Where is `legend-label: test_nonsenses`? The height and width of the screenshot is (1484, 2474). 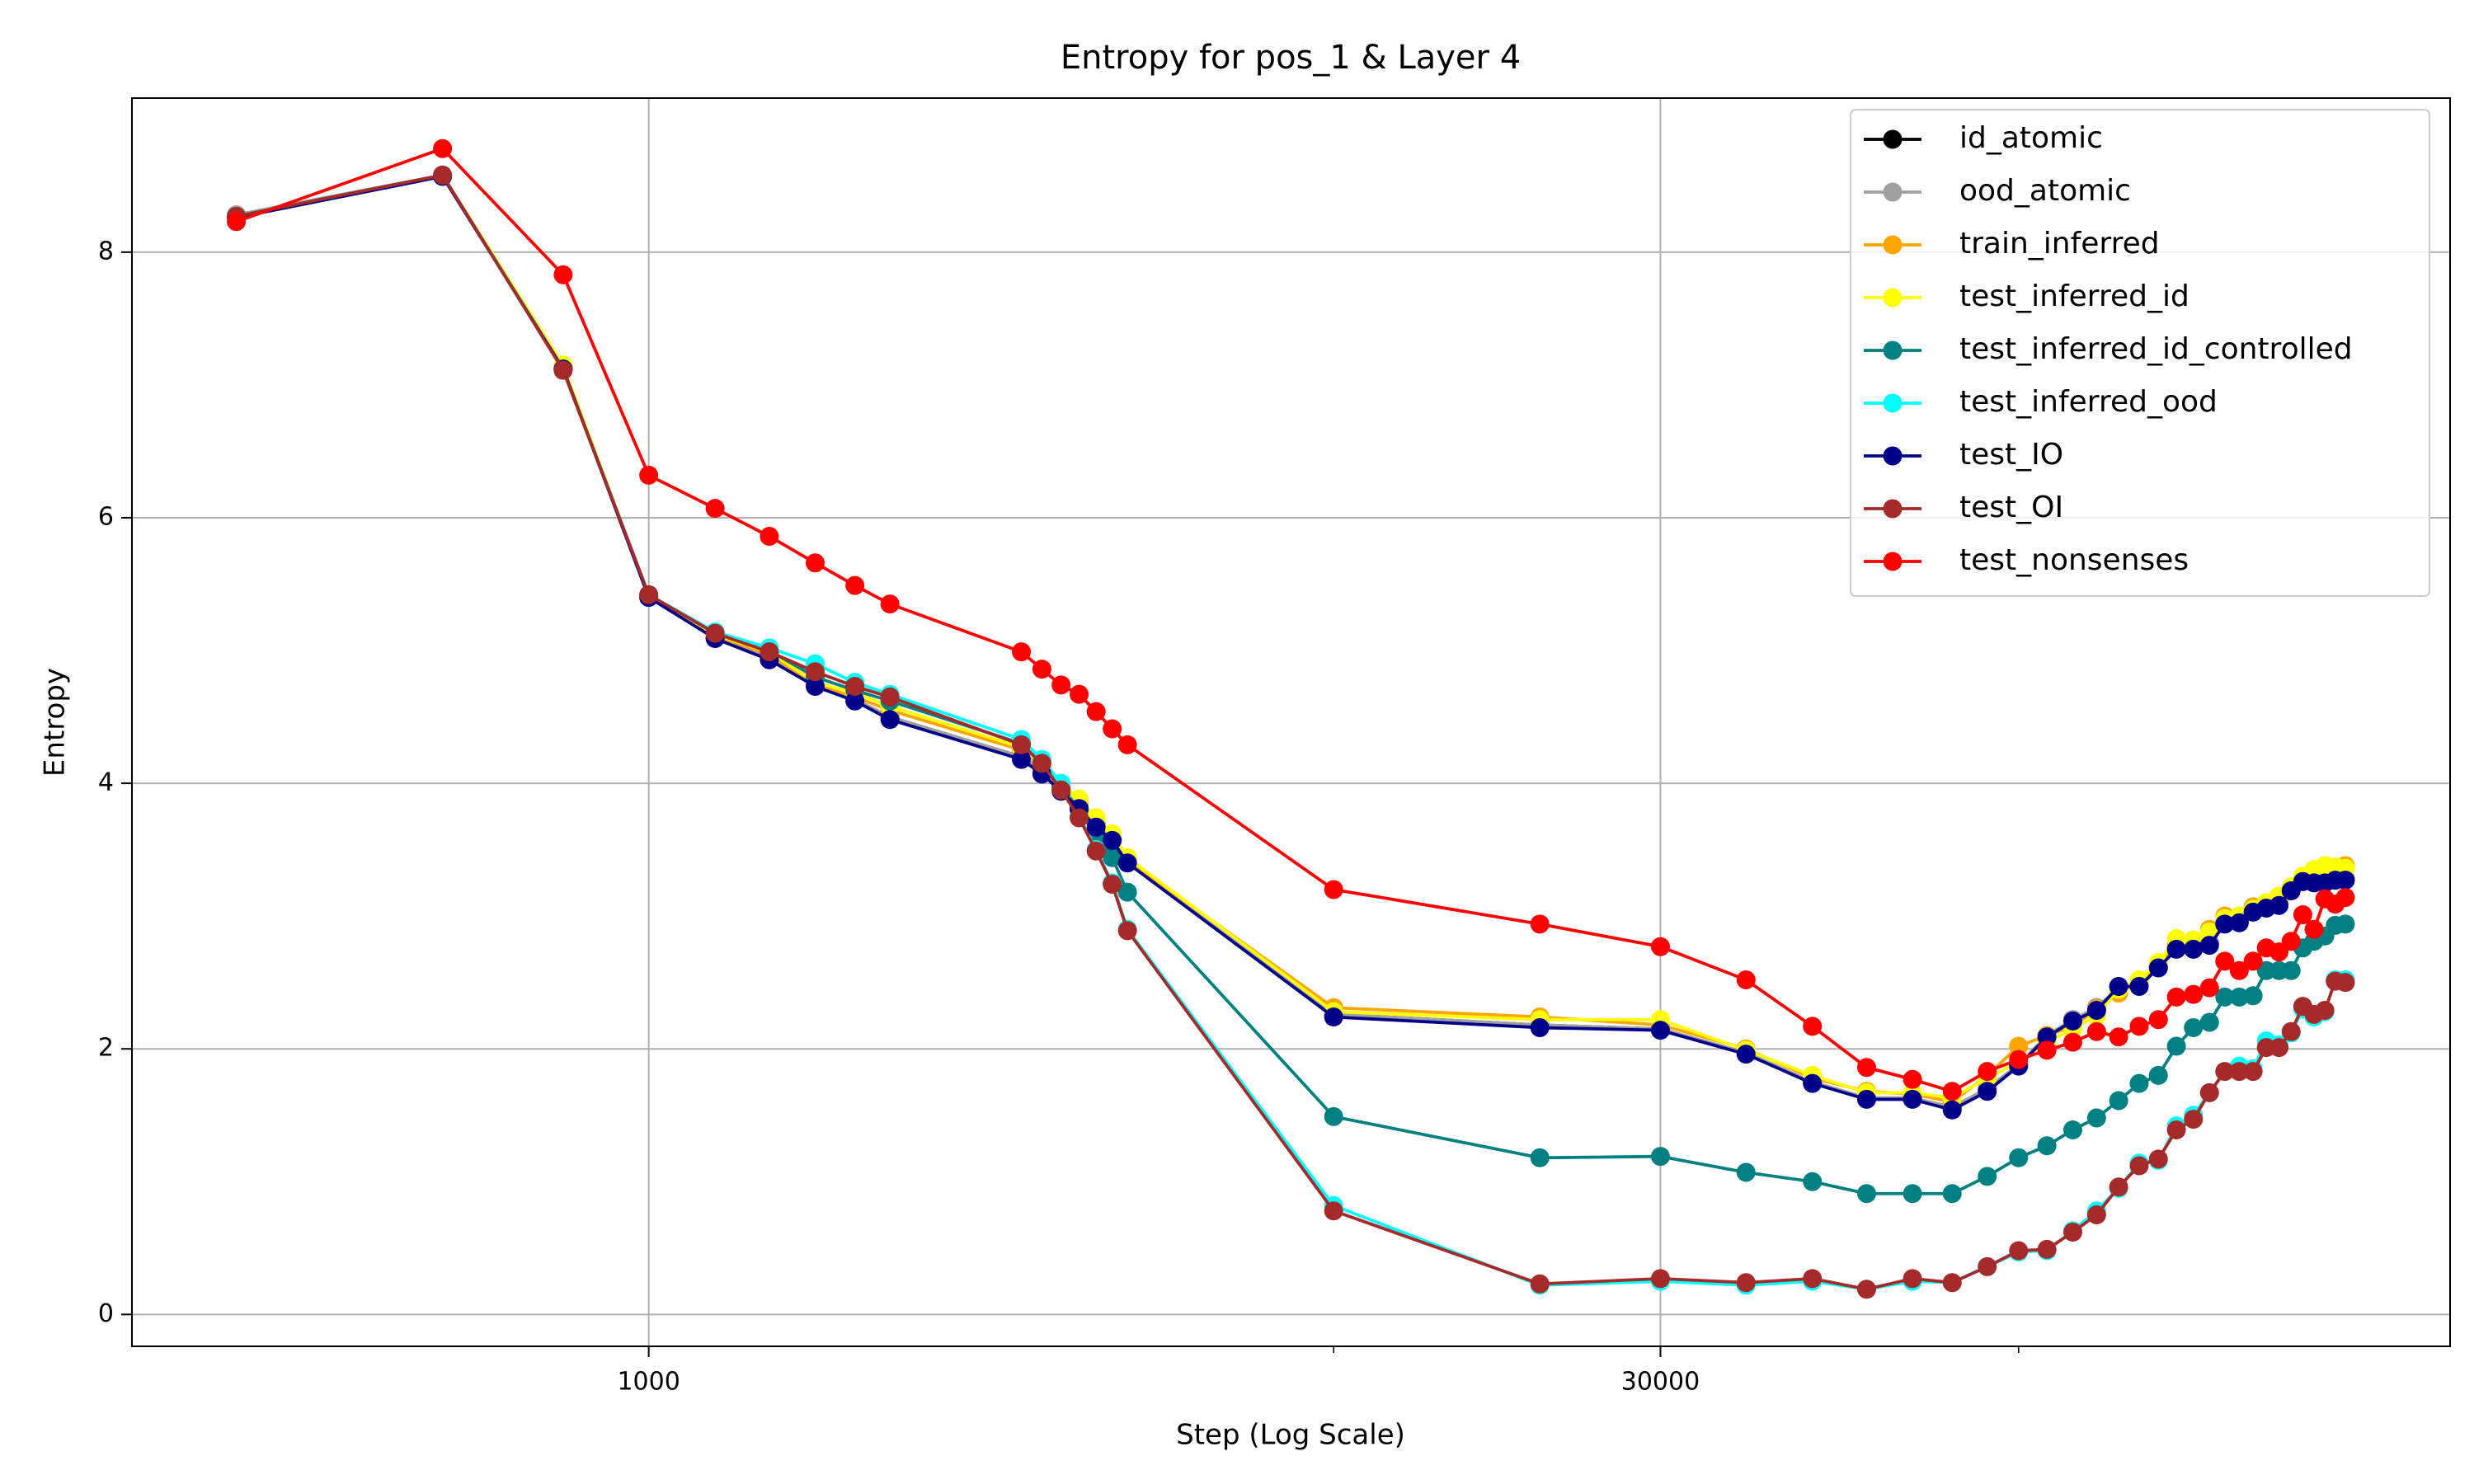
legend-label: test_nonsenses is located at coordinates (2074, 560).